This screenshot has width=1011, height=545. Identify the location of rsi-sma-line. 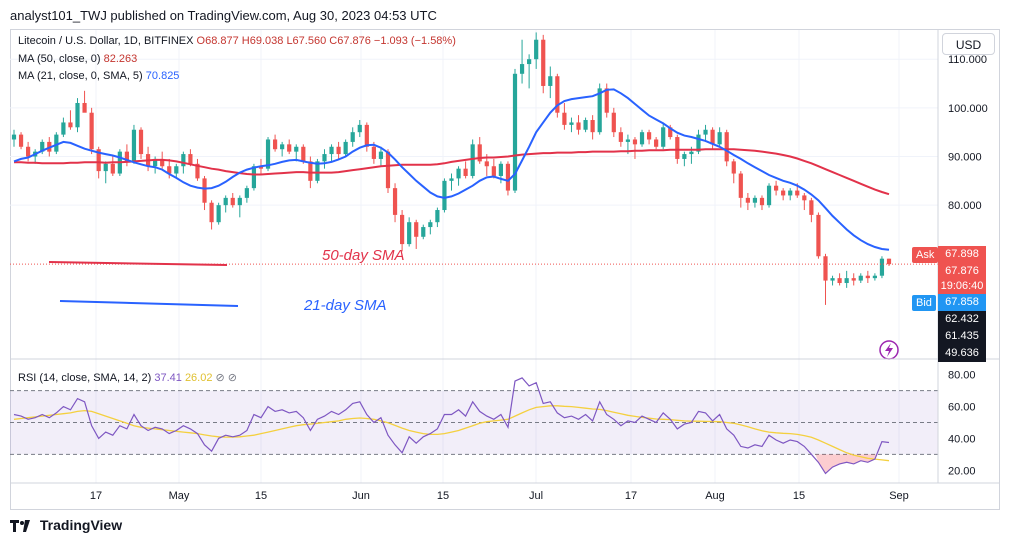
(451, 433).